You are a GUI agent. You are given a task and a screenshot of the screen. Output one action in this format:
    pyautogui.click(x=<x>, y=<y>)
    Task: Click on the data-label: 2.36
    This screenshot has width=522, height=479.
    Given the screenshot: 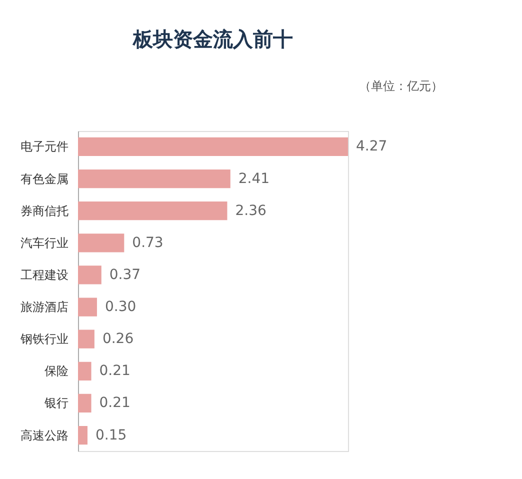 What is the action you would take?
    pyautogui.click(x=250, y=210)
    